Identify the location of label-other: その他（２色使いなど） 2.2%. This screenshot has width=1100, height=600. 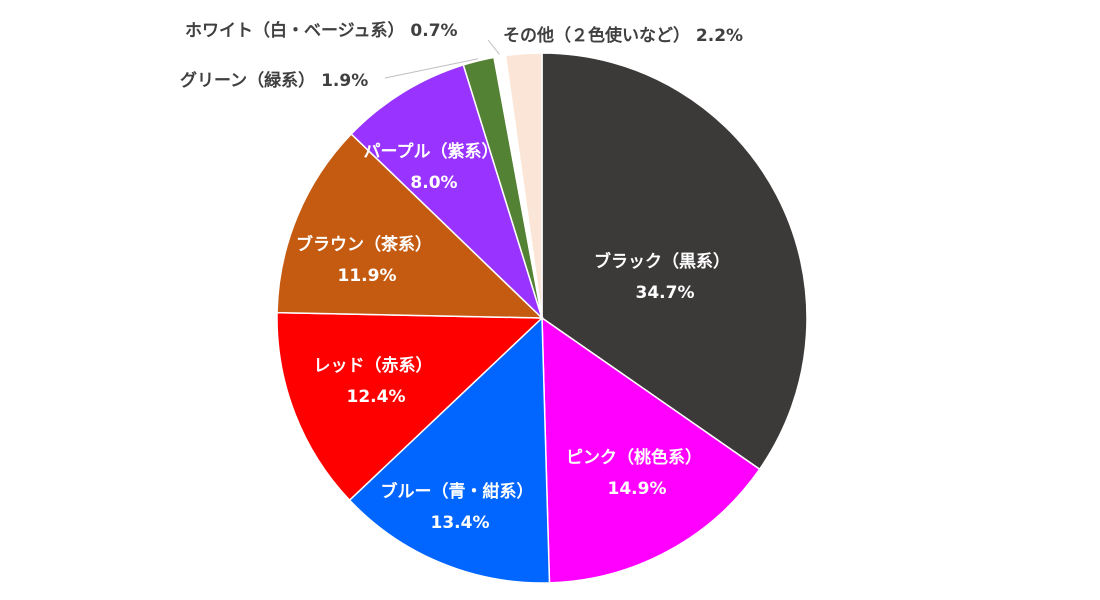
(623, 35).